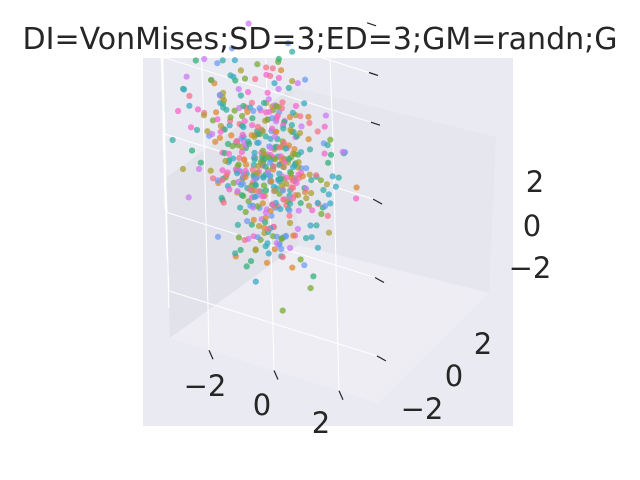 The width and height of the screenshot is (640, 480). What do you see at coordinates (483, 344) in the screenshot?
I see `y-tick-label-2: 2` at bounding box center [483, 344].